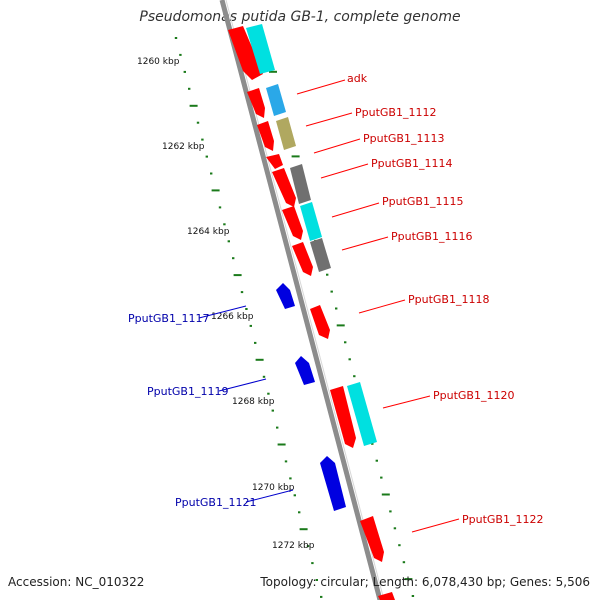 The height and width of the screenshot is (600, 600). Describe the element at coordinates (411, 163) in the screenshot. I see `gene-label-forward: PputGB1_1114` at that location.